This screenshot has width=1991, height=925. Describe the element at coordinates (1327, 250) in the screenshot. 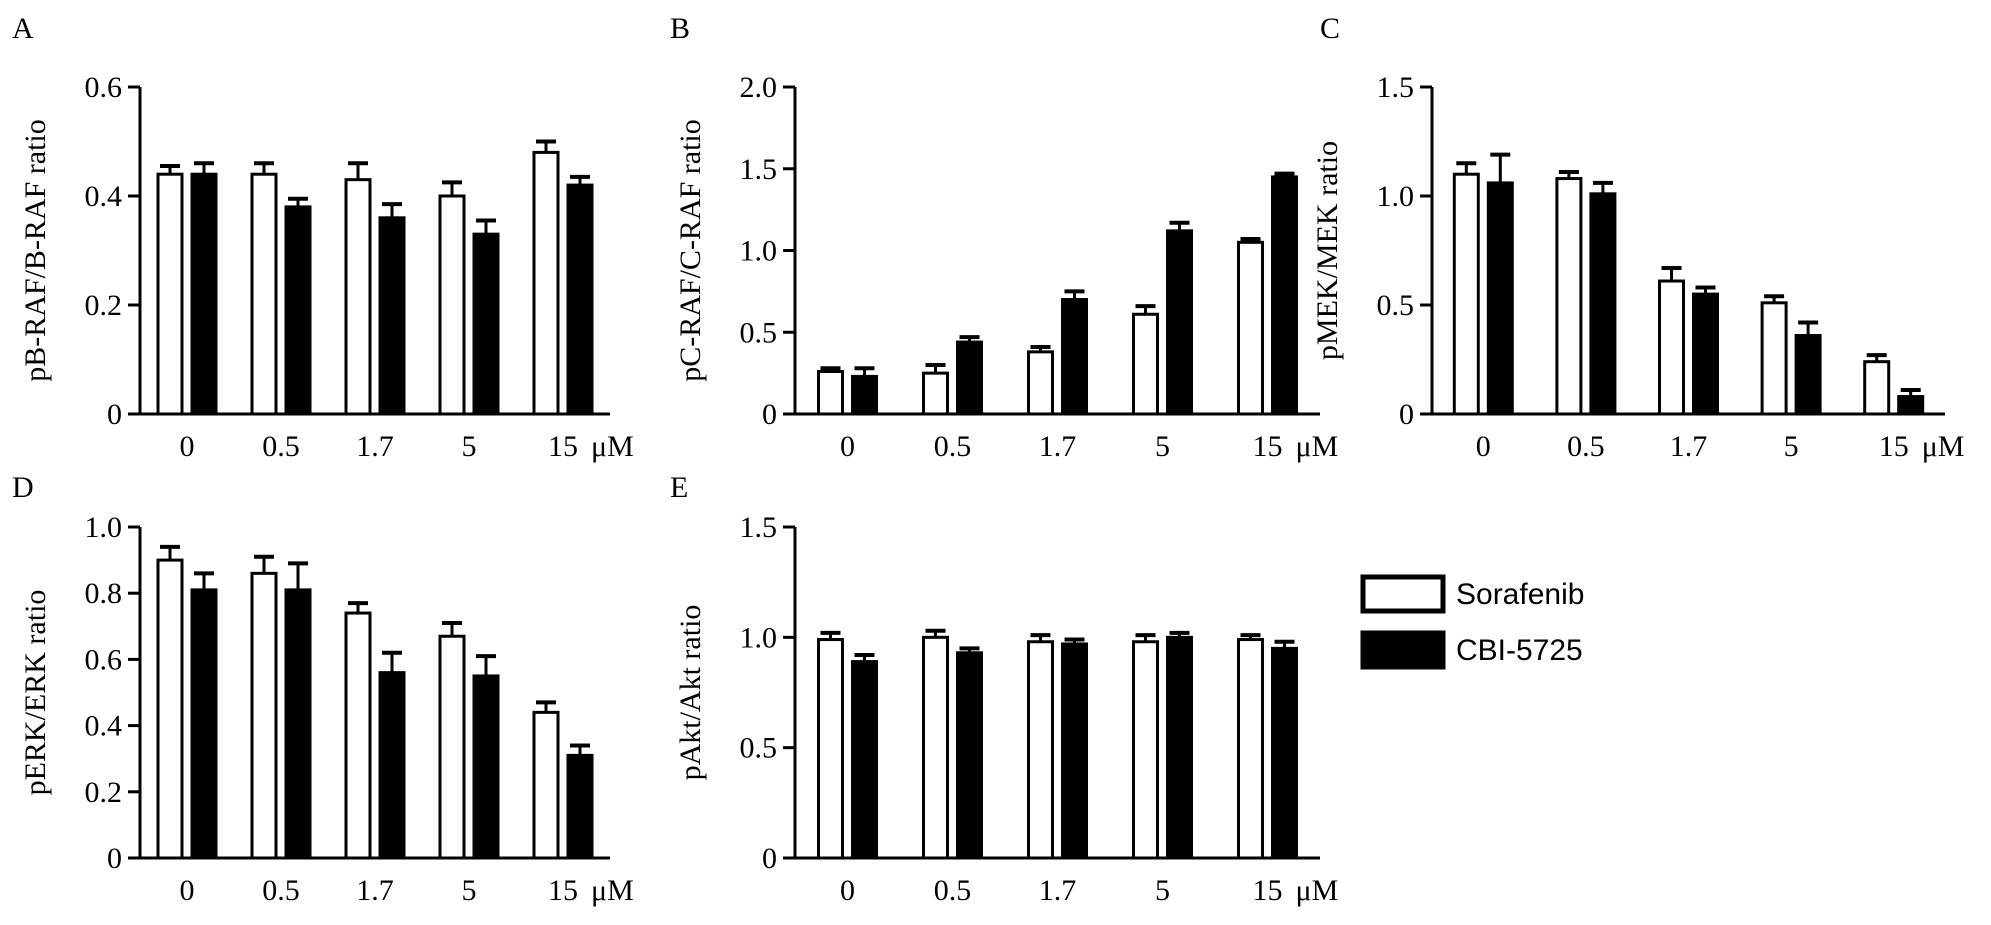

I see `y-axis-label: pMEK/MEK ratio` at that location.